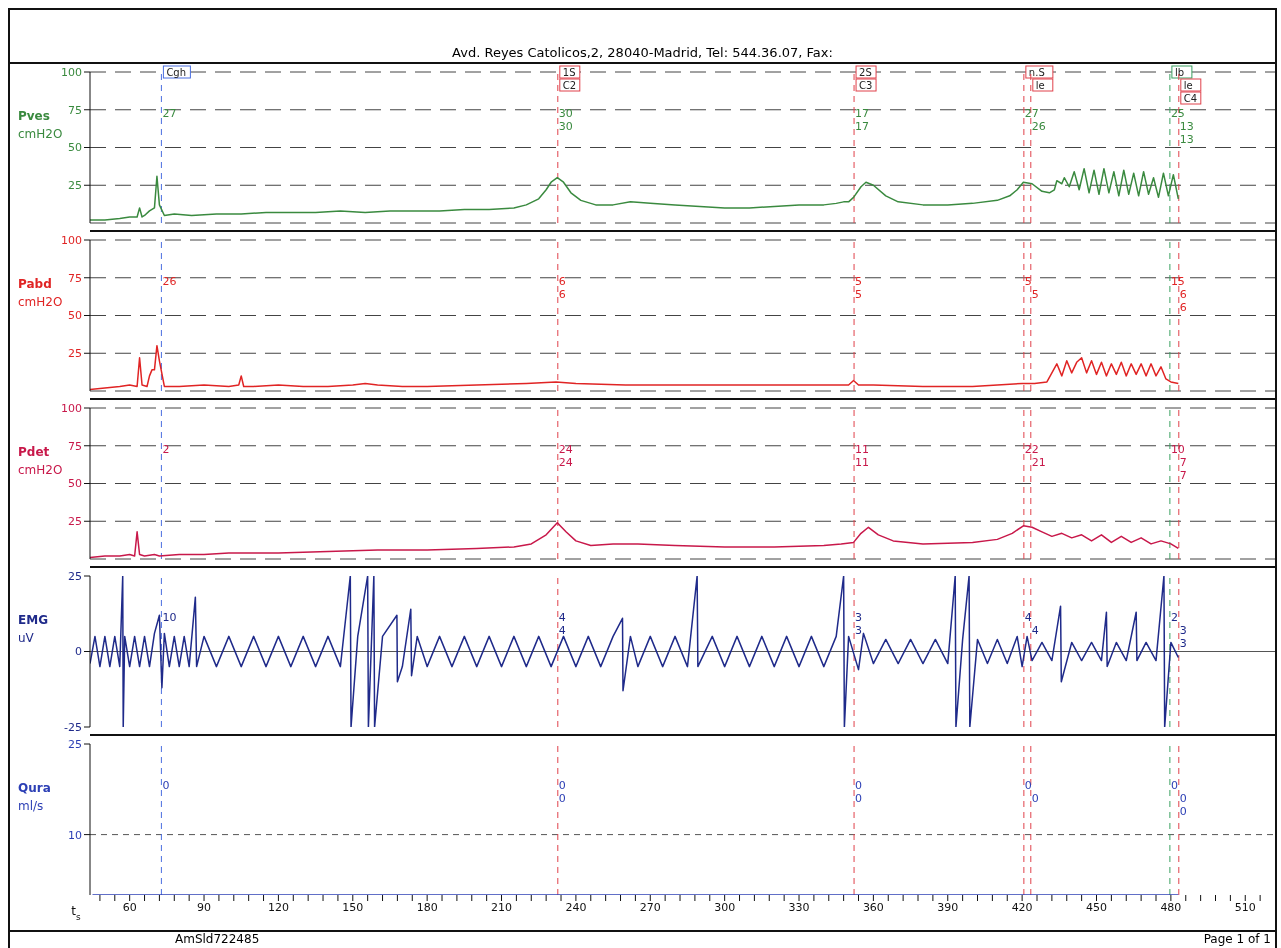  What do you see at coordinates (1245, 907) in the screenshot?
I see `x-tick-label: 510` at bounding box center [1245, 907].